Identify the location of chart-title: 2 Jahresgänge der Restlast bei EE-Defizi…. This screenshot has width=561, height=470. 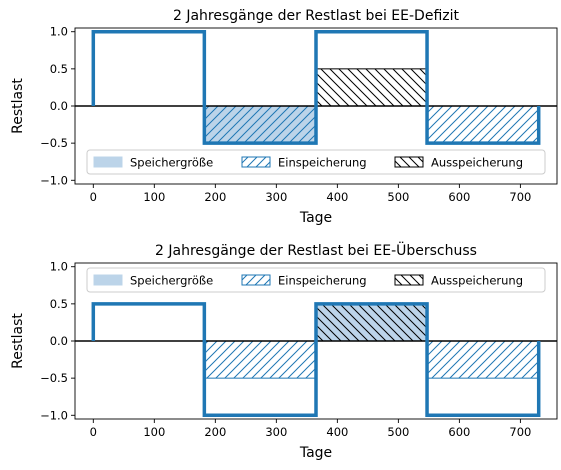
(316, 16).